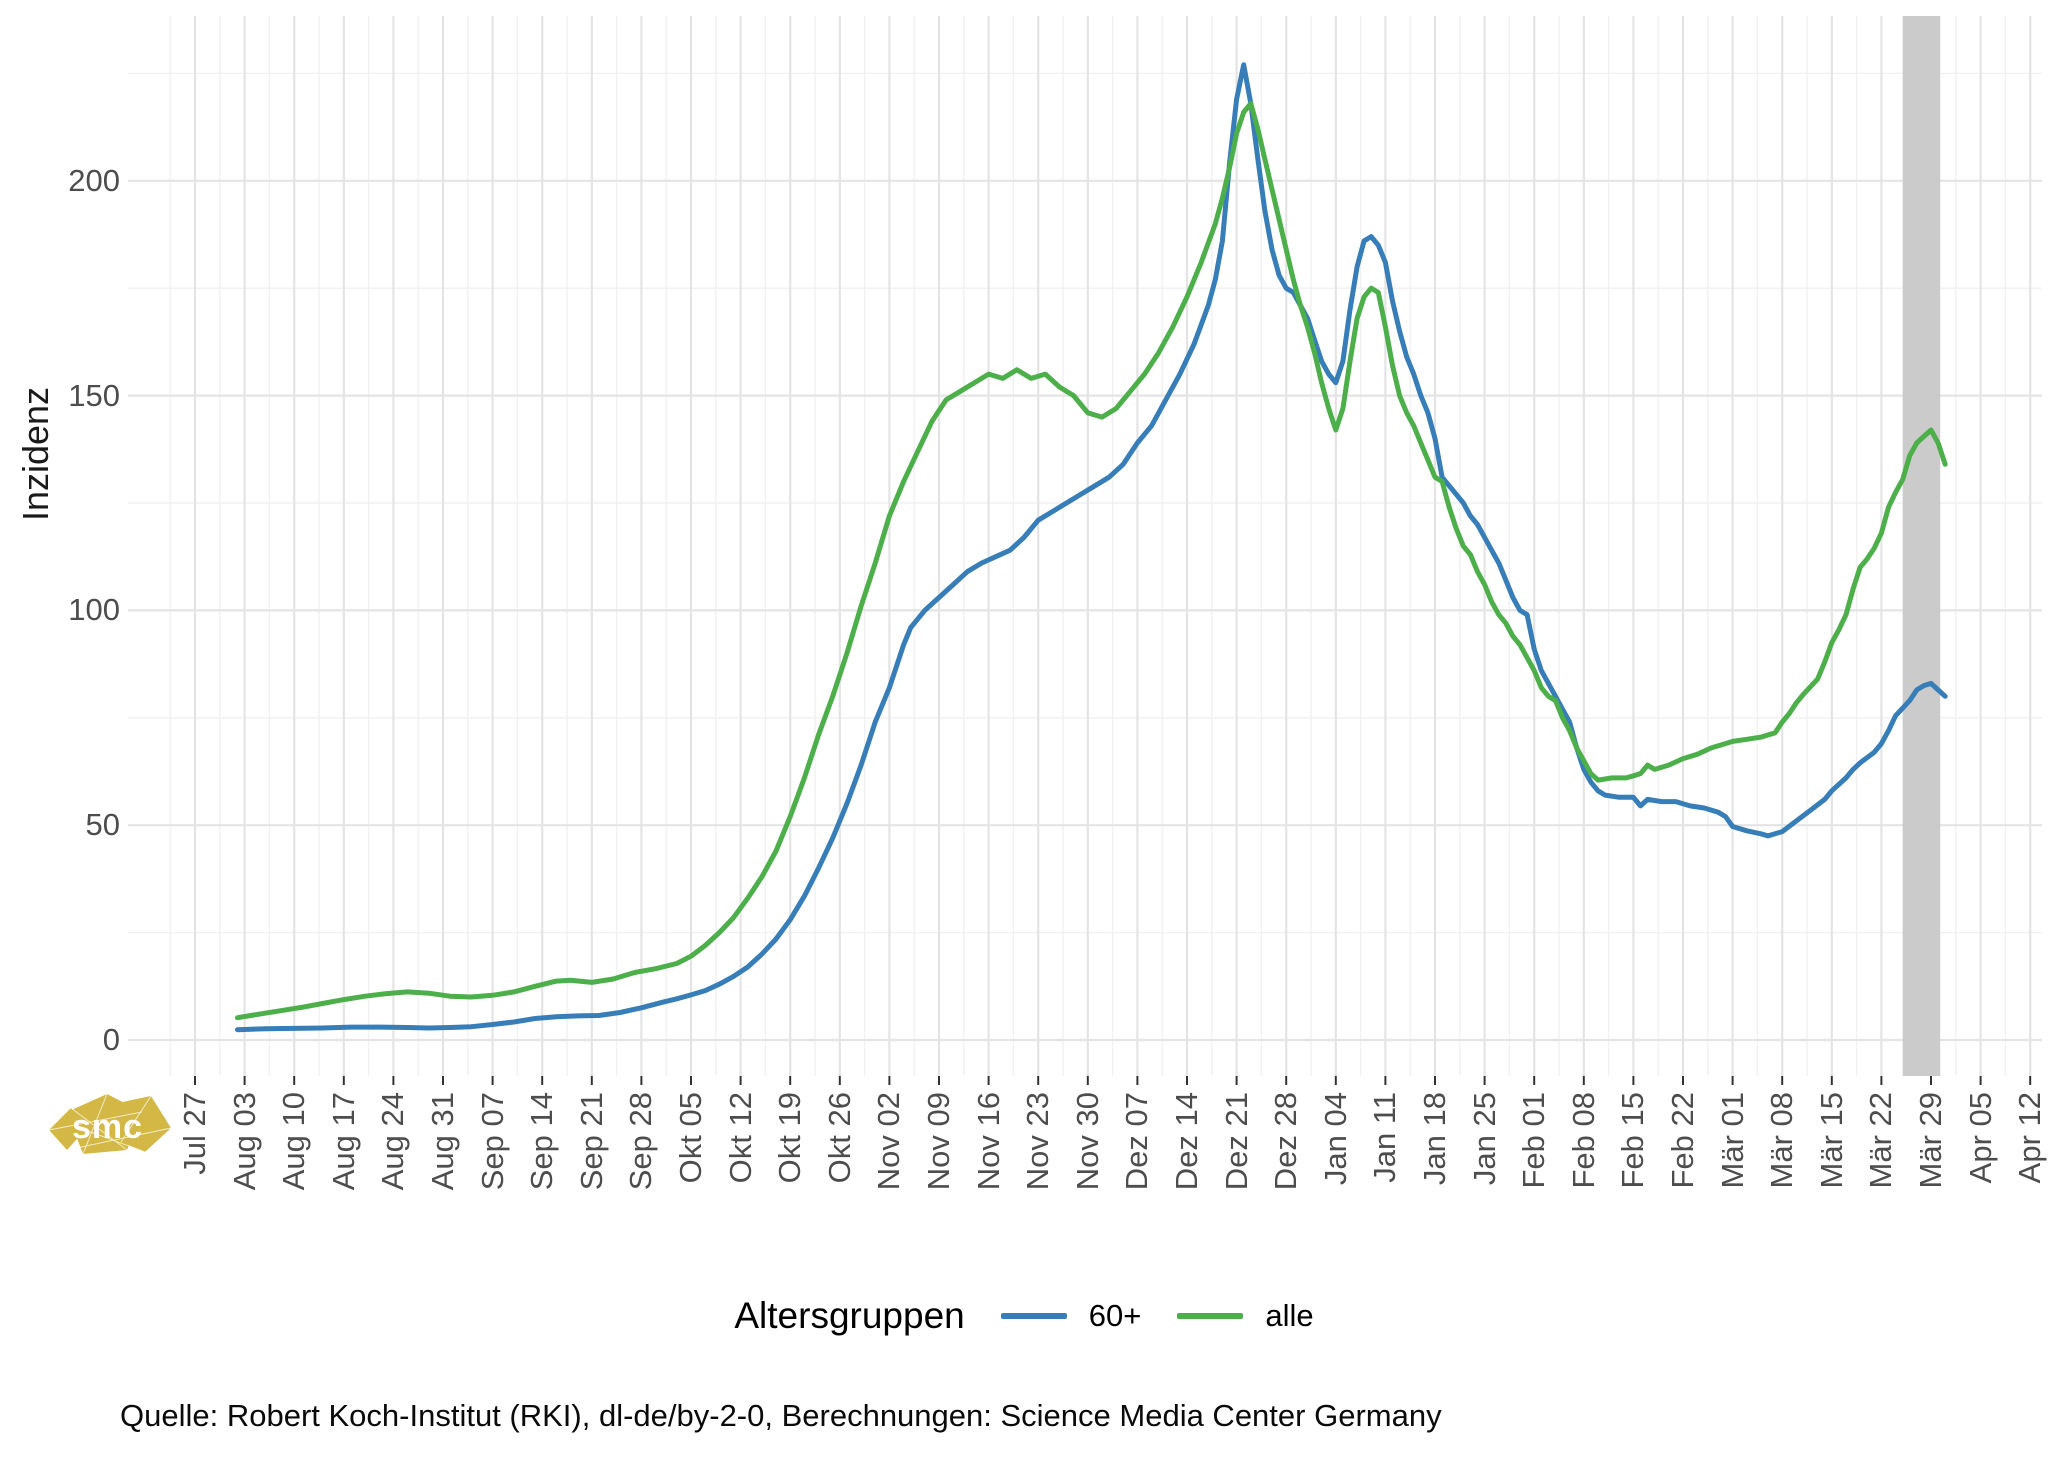 The image size is (2048, 1462). I want to click on smc-logo-crystal-right, so click(142, 1124).